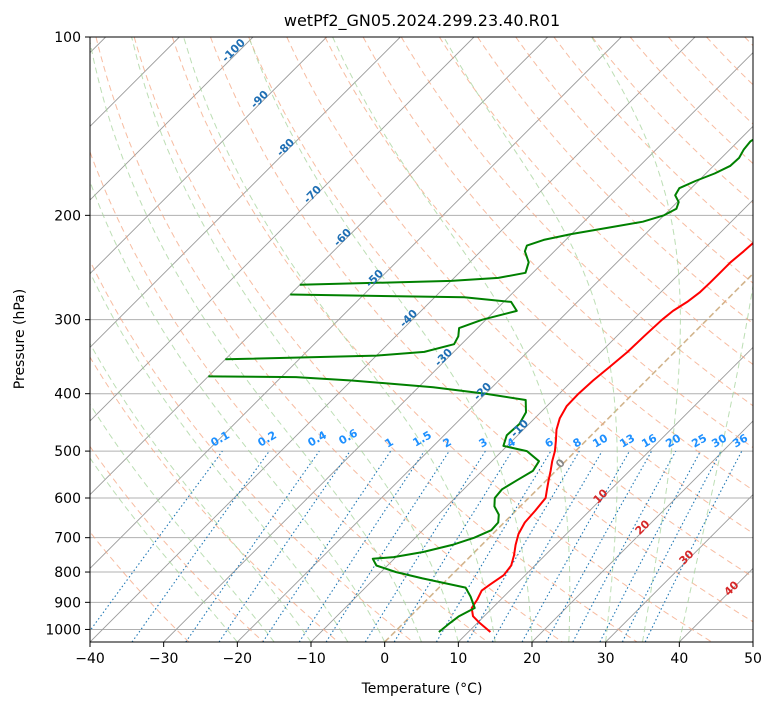  Describe the element at coordinates (458, 659) in the screenshot. I see `x-tick-label: 10` at that location.